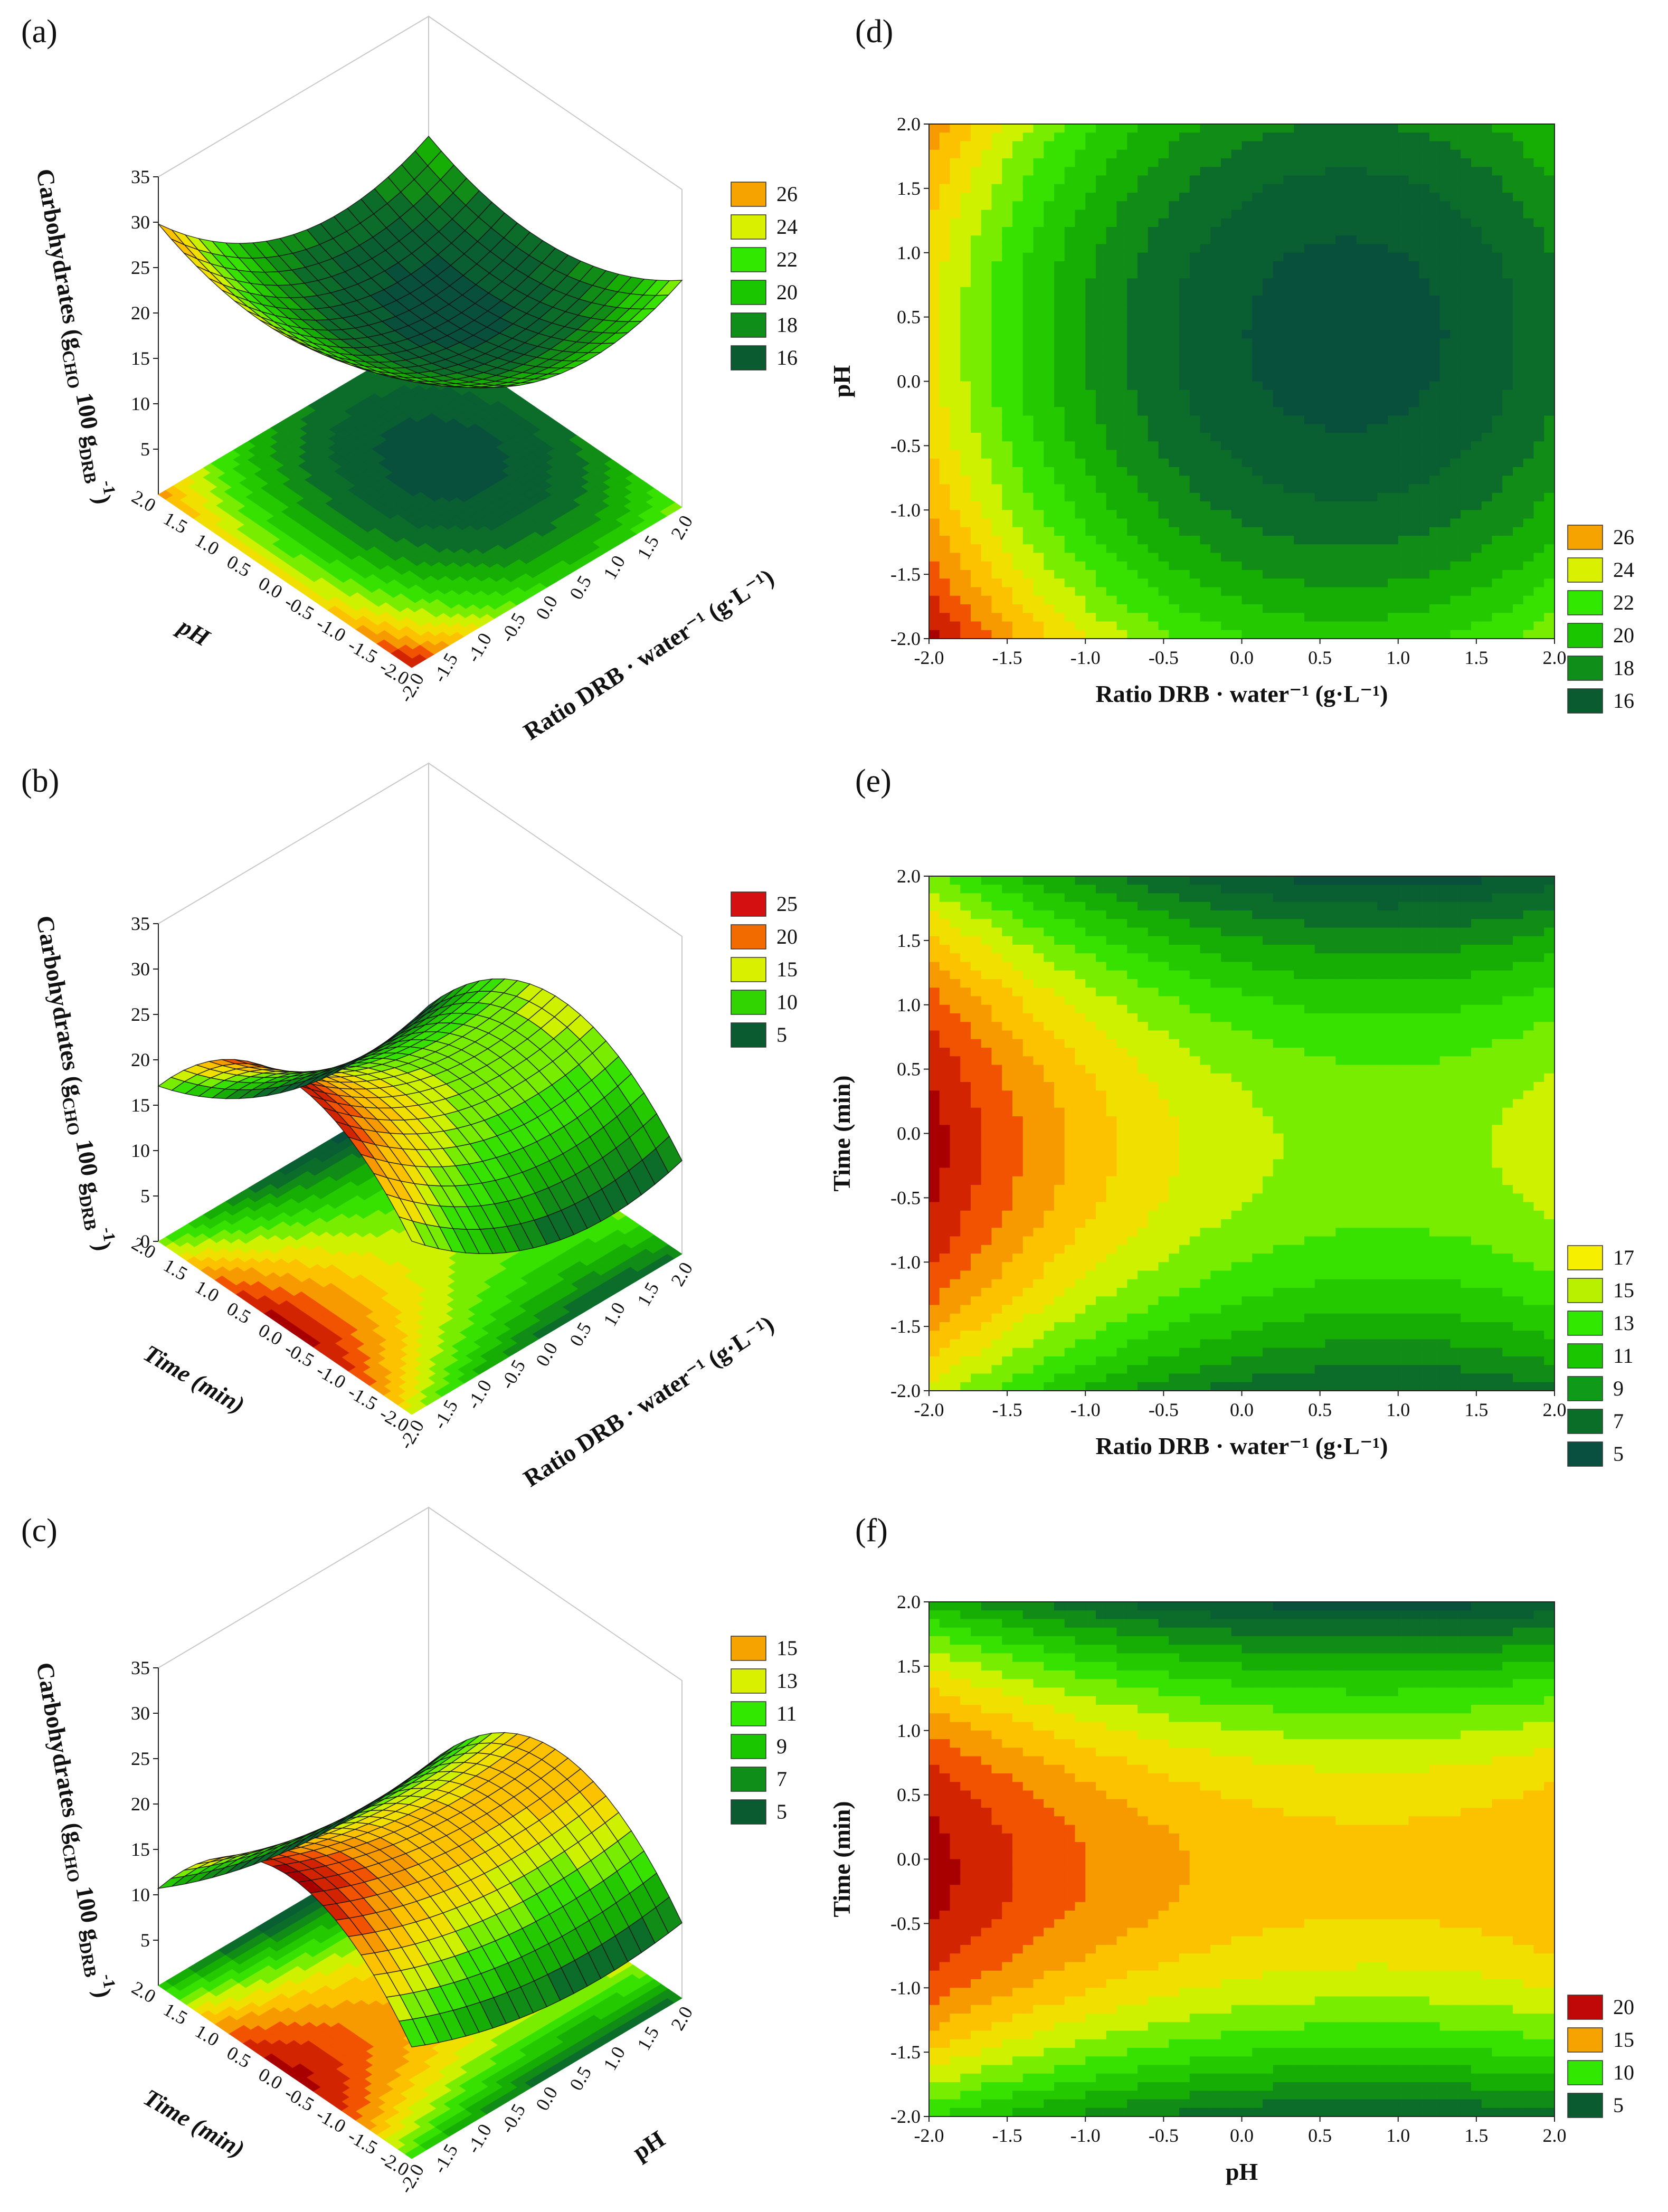 Image resolution: width=1668 pixels, height=2212 pixels. What do you see at coordinates (787, 227) in the screenshot?
I see `legend-label: 24` at bounding box center [787, 227].